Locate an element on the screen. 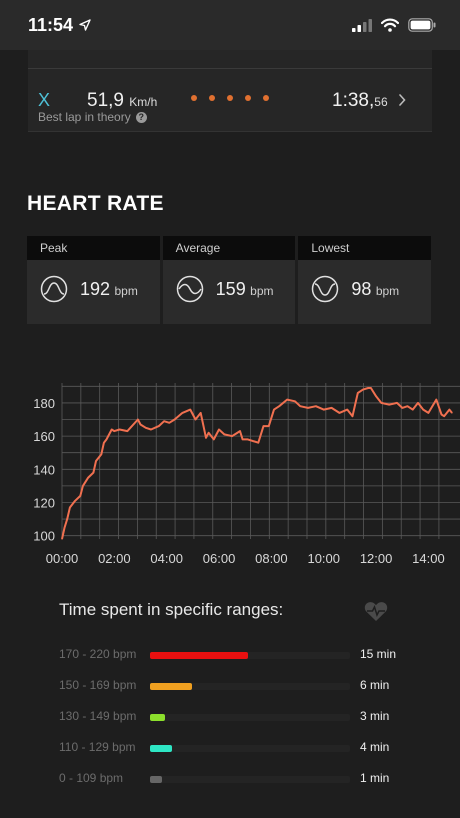 The height and width of the screenshot is (818, 460). best-lap-card: X 51,9 Km/h 1:38,56 Best lap in theory ? is located at coordinates (230, 91).